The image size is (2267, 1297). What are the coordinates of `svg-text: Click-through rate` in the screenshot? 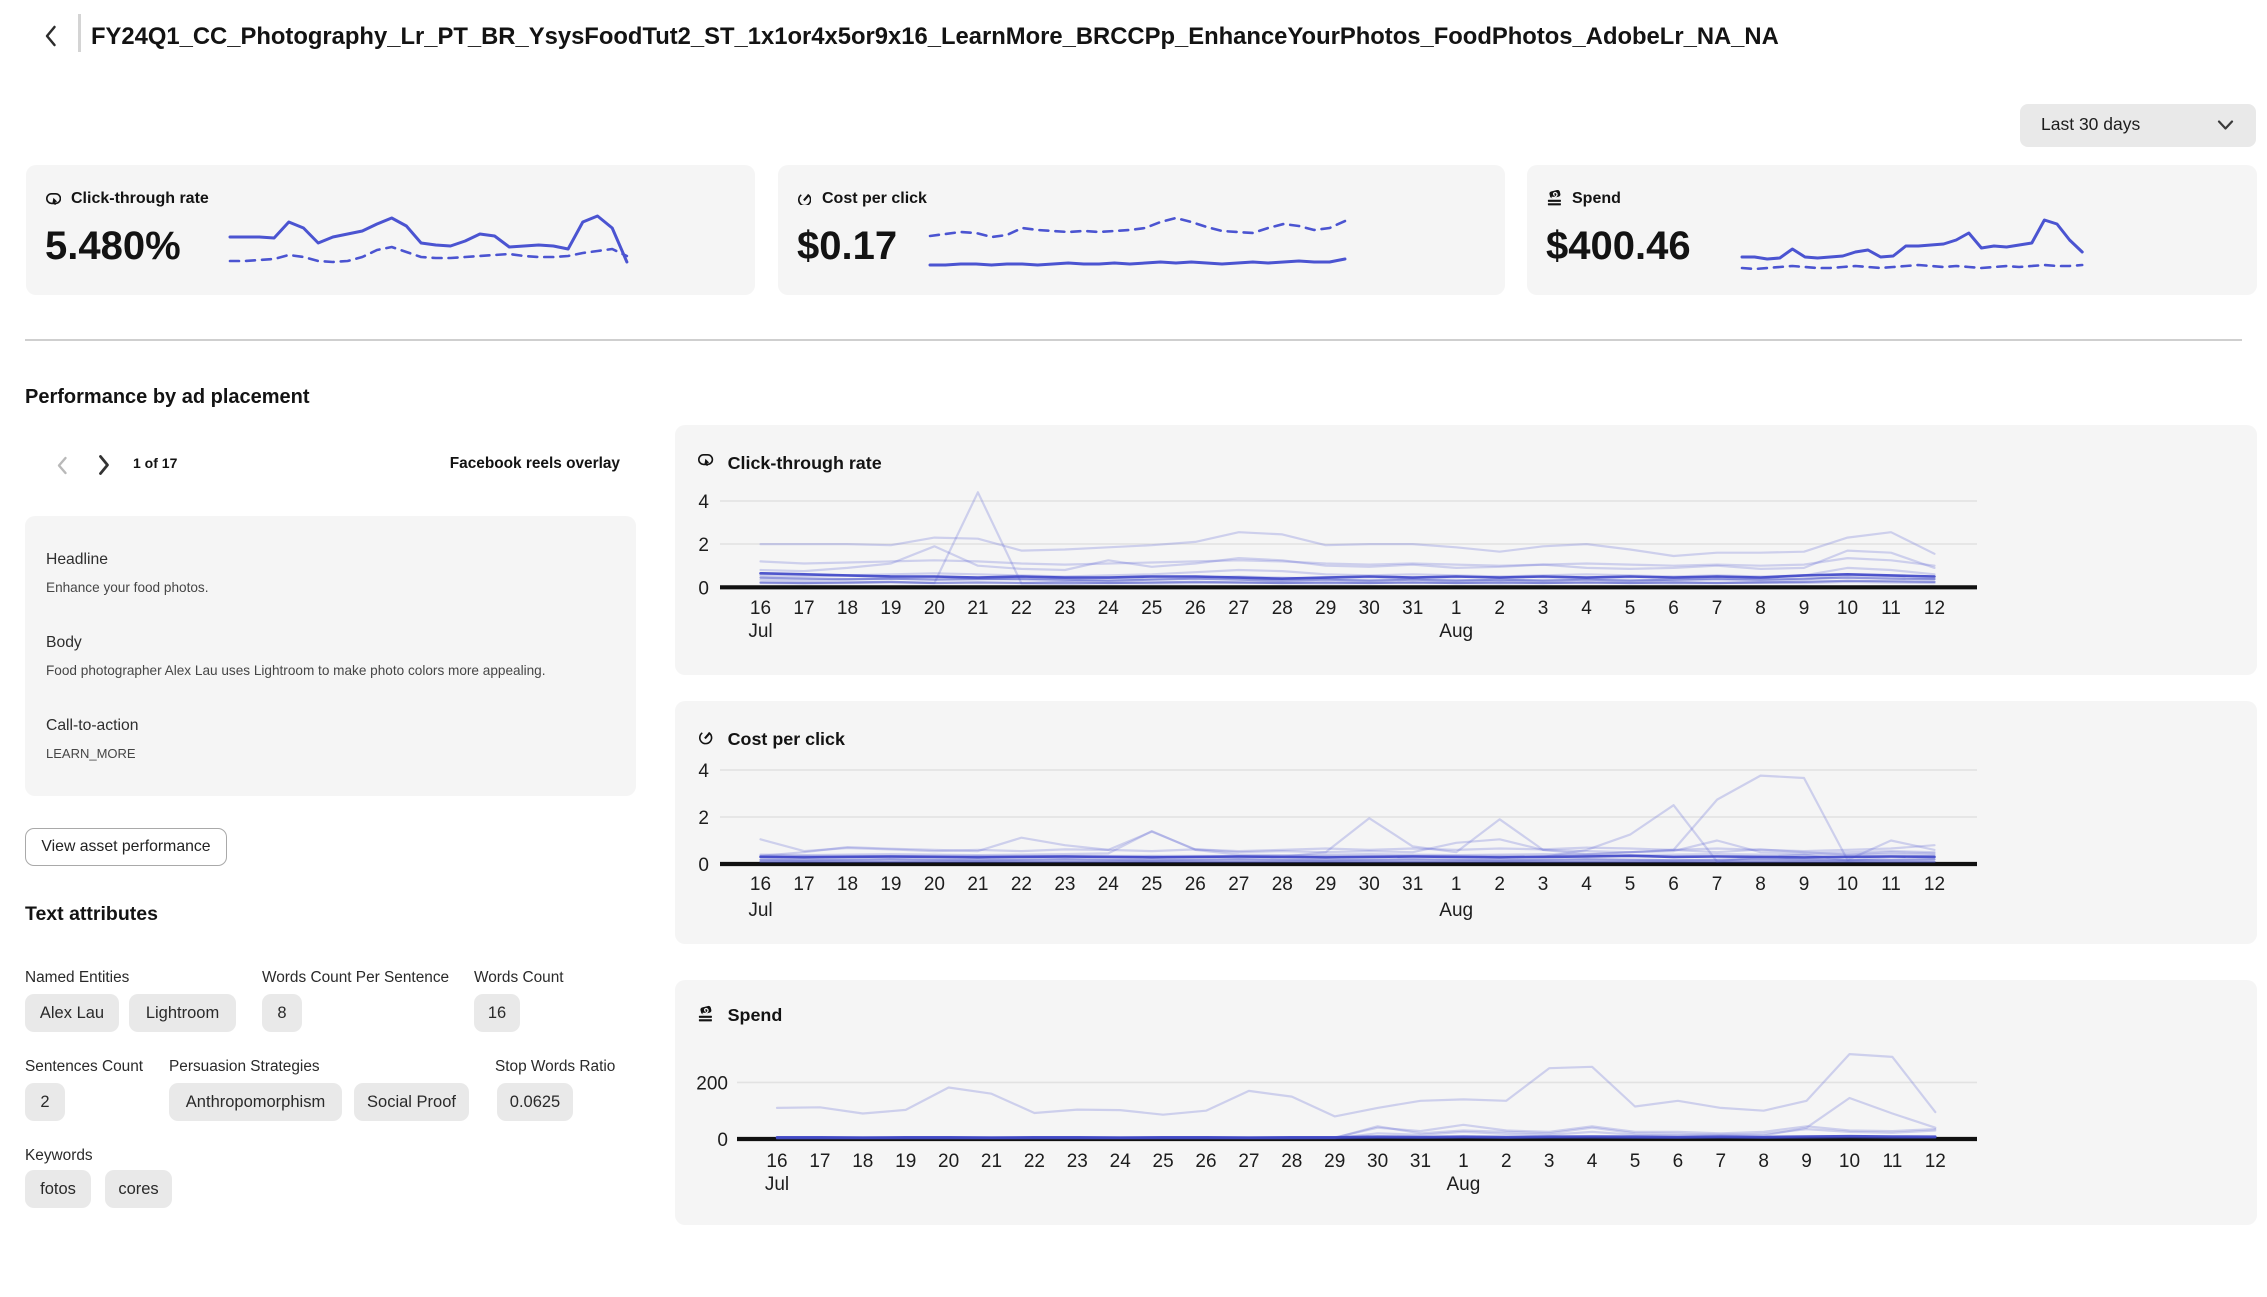 It's located at (805, 463).